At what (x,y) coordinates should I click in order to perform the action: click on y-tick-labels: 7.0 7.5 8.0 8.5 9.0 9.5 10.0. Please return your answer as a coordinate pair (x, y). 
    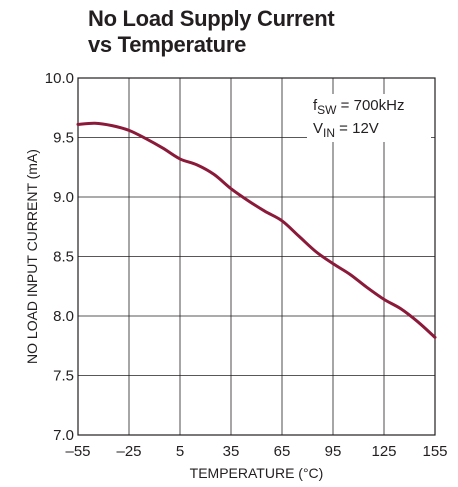
    Looking at the image, I should click on (59, 257).